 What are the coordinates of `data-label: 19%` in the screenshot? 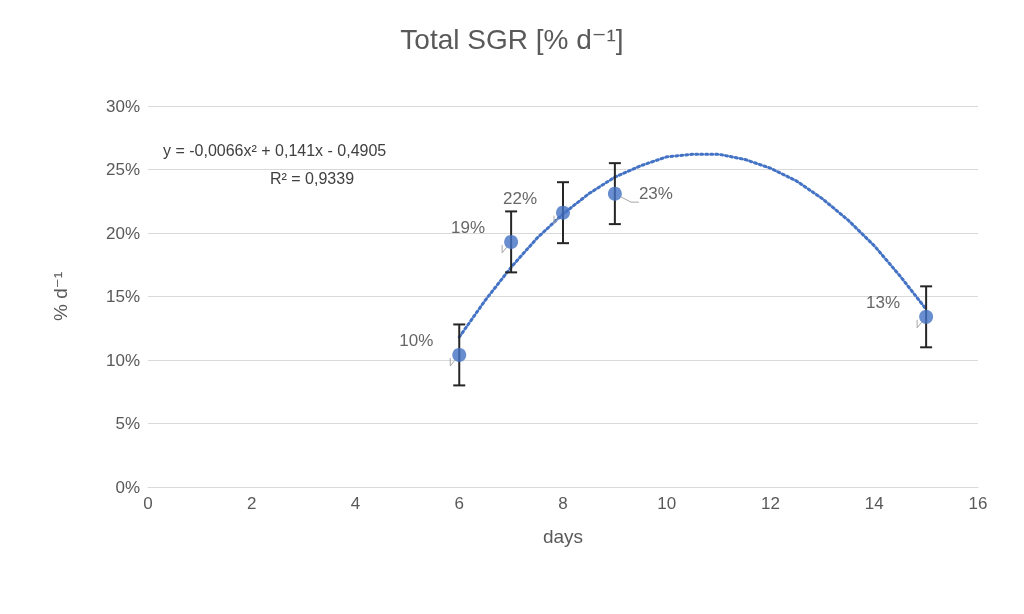 It's located at (468, 228).